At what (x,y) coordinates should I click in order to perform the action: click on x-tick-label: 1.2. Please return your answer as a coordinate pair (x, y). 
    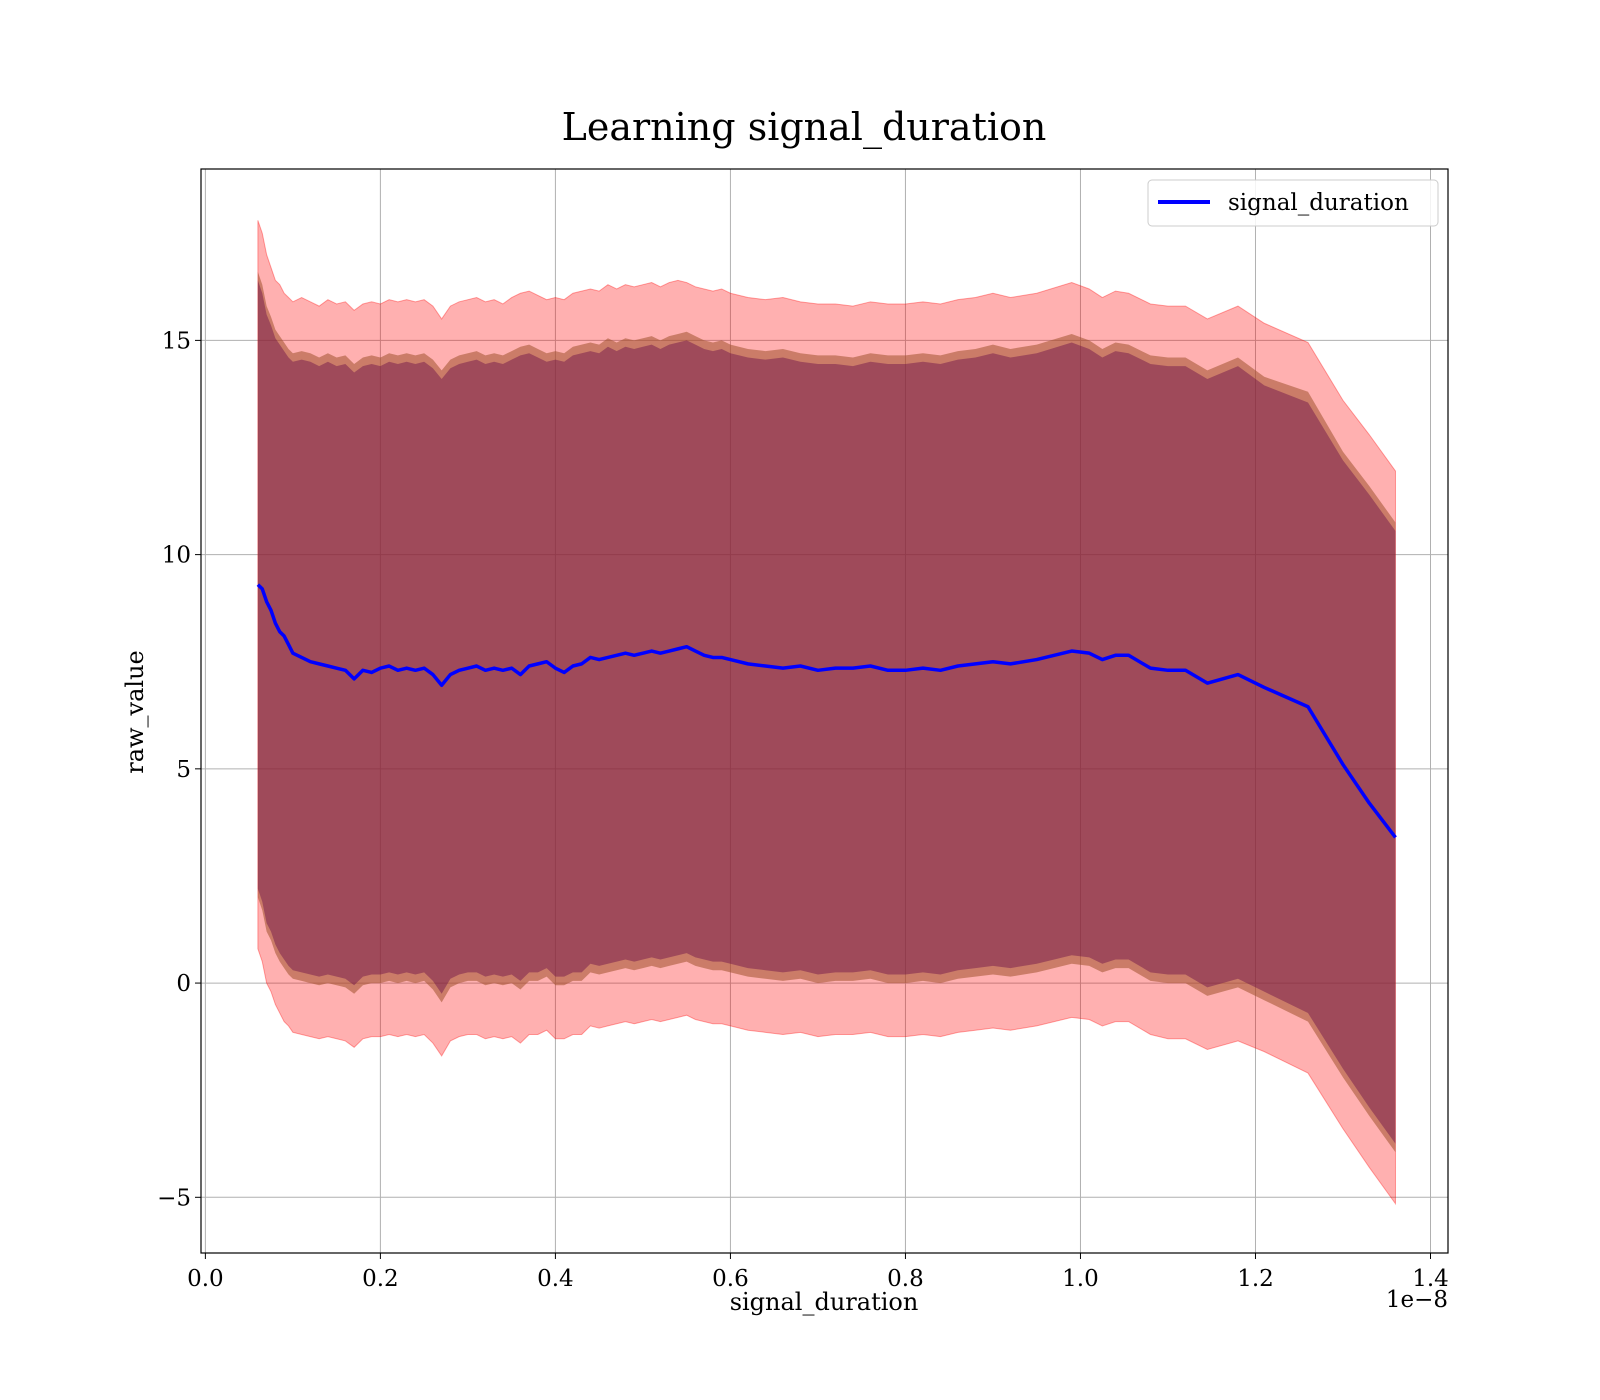
    Looking at the image, I should click on (1255, 1279).